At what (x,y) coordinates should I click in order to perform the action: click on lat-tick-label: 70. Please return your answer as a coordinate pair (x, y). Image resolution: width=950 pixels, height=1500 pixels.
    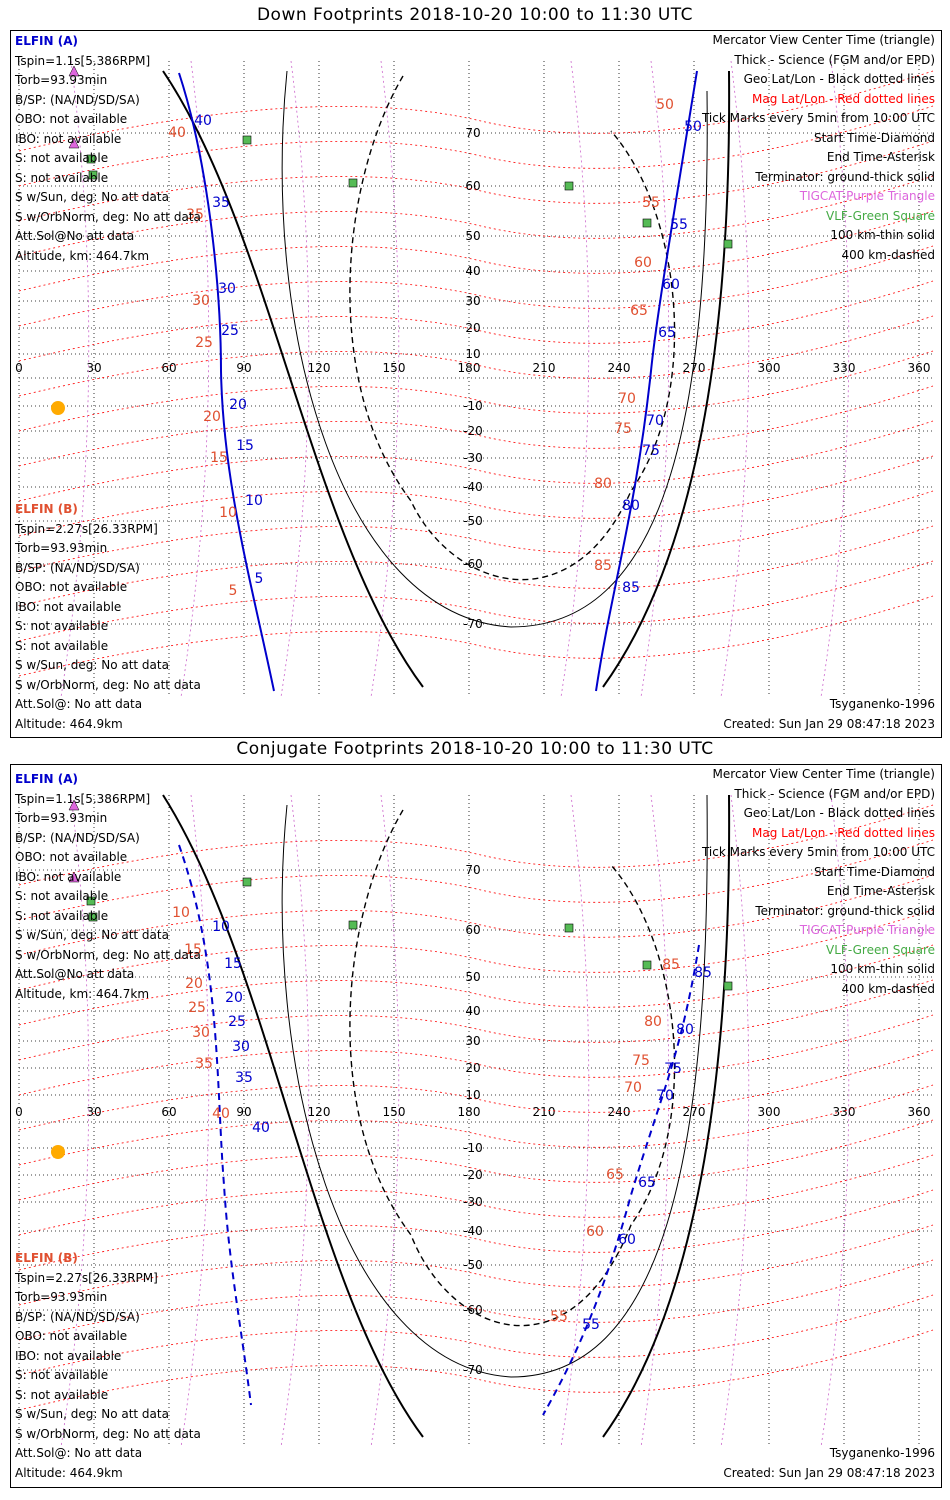
    Looking at the image, I should click on (472, 133).